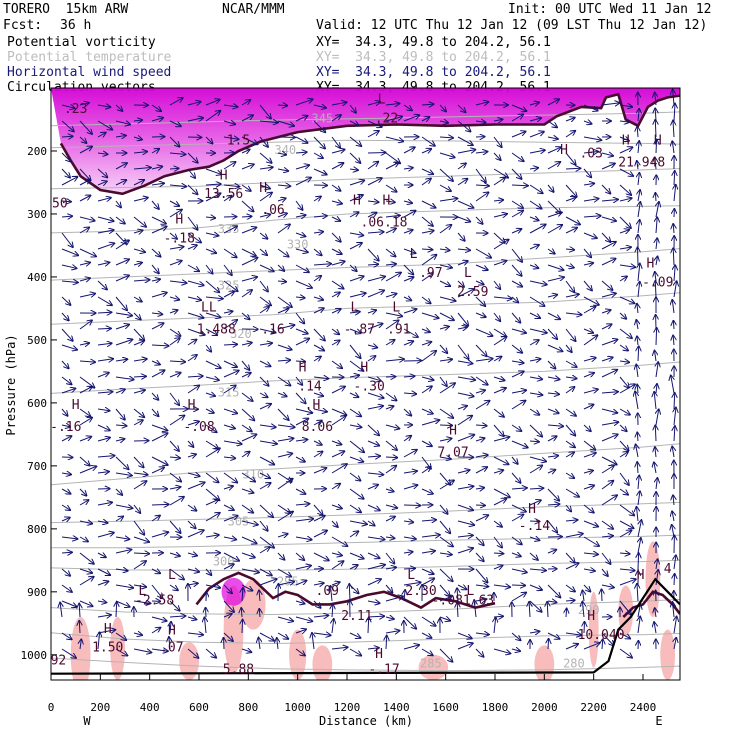 The image size is (740, 740). What do you see at coordinates (472, 292) in the screenshot?
I see `field-label-23: 2.59` at bounding box center [472, 292].